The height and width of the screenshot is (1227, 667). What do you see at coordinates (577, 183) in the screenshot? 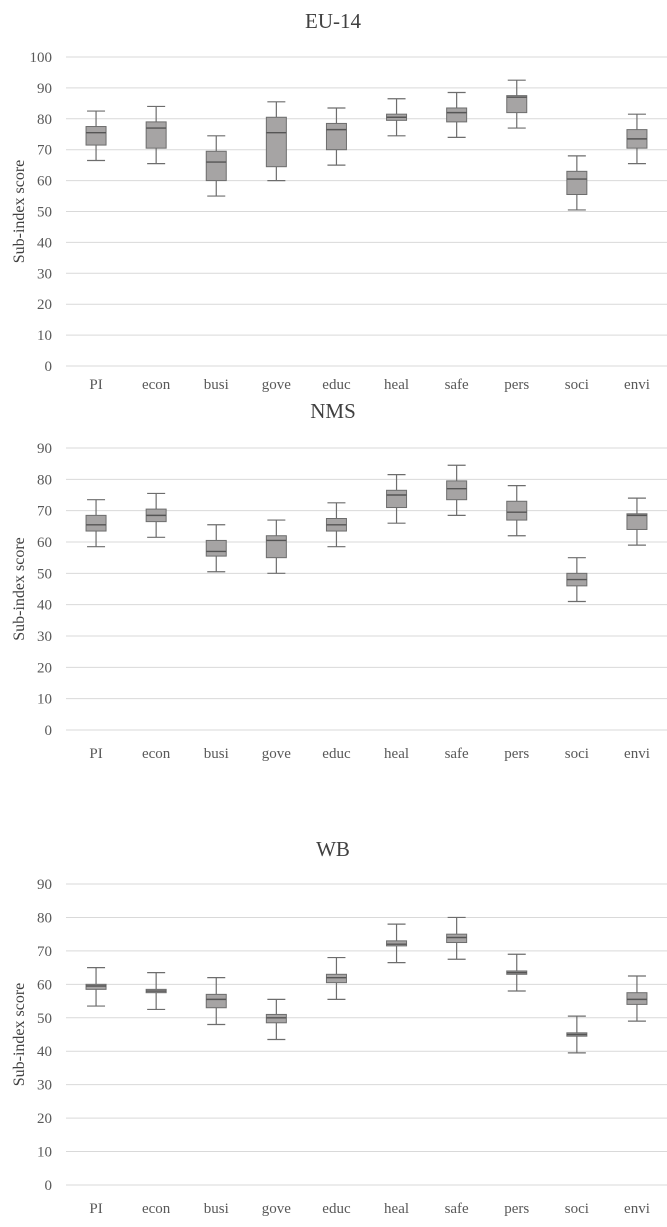
I see `box-soci` at bounding box center [577, 183].